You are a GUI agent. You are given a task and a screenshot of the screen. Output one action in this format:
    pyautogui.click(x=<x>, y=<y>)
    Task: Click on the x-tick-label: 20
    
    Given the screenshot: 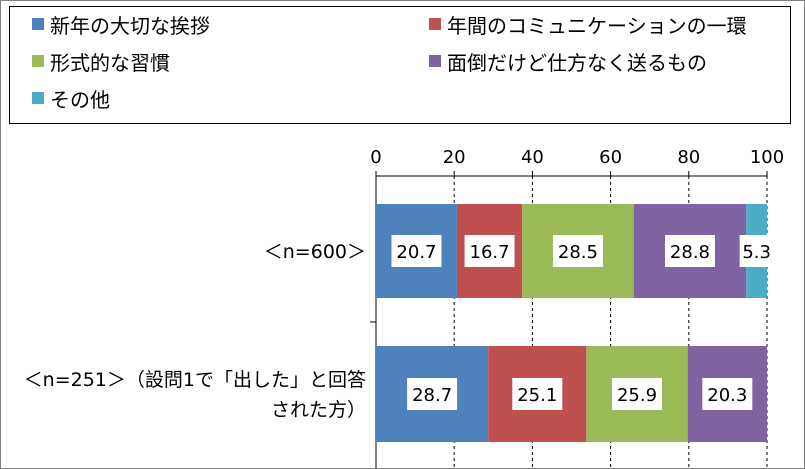 What is the action you would take?
    pyautogui.click(x=454, y=157)
    